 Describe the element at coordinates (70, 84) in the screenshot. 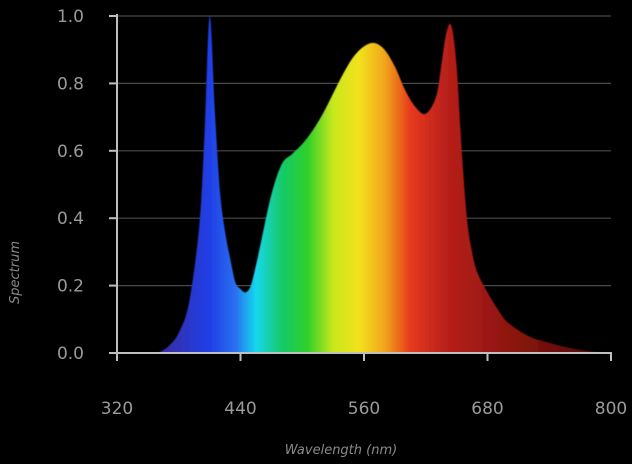

I see `y-tick-label-4: 0.8` at that location.